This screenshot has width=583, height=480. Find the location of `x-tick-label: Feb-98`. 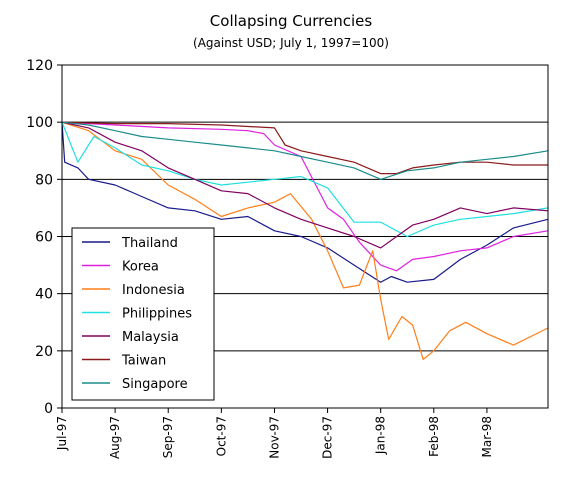

x-tick-label: Feb-98 is located at coordinates (434, 436).